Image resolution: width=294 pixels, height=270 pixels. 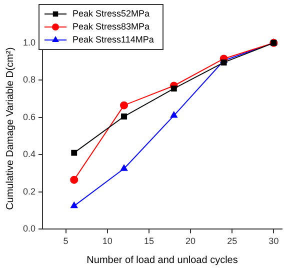 What do you see at coordinates (191, 241) in the screenshot?
I see `x-tick-label: 20` at bounding box center [191, 241].